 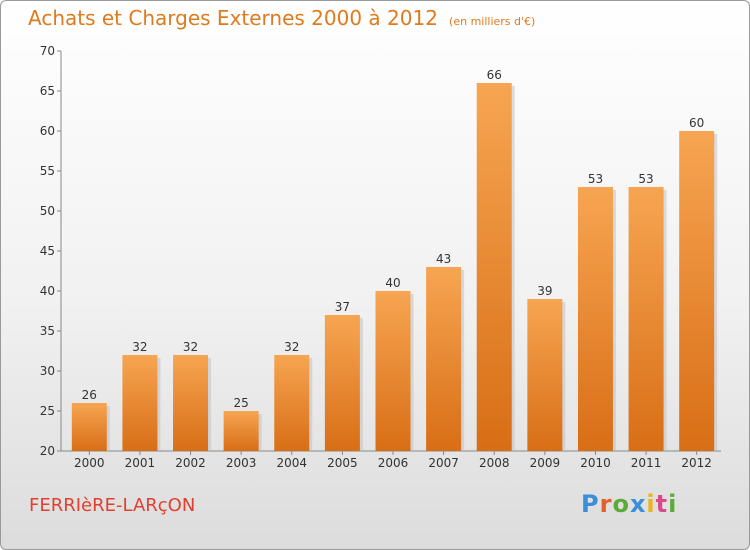 What do you see at coordinates (492, 21) in the screenshot?
I see `chart-unit: (en milliers d'€)` at bounding box center [492, 21].